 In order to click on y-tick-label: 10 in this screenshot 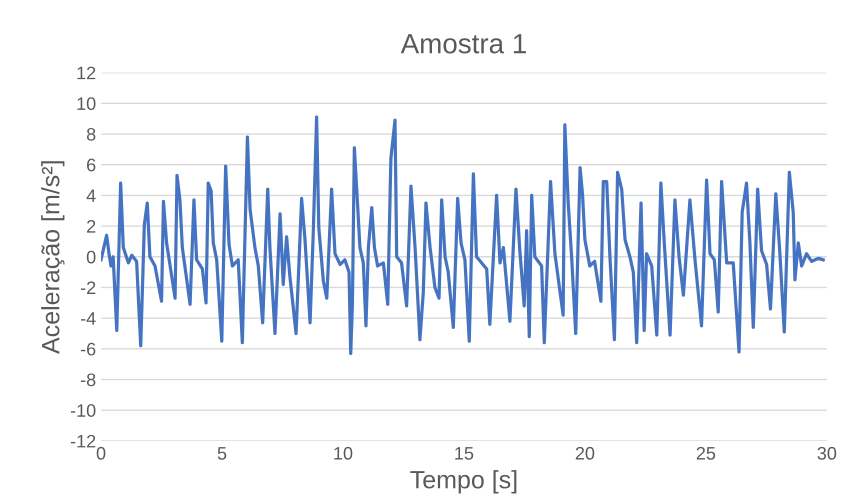, I will do `click(86, 103)`.